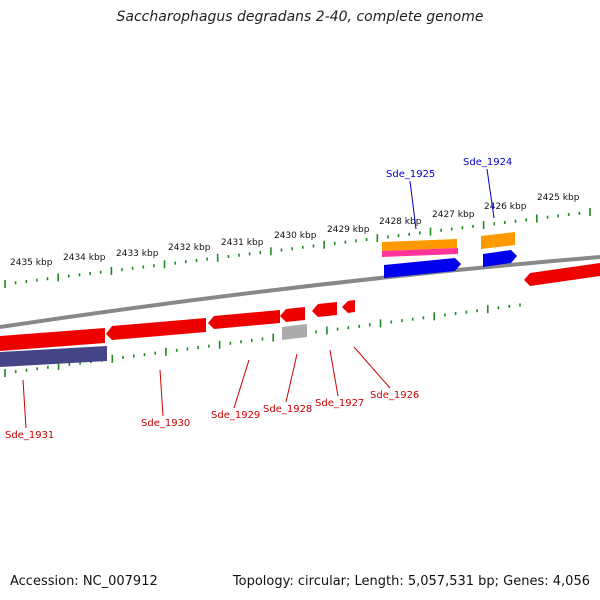 The height and width of the screenshot is (600, 600). I want to click on gene-label-sde-1930: Sde_1930, so click(165, 423).